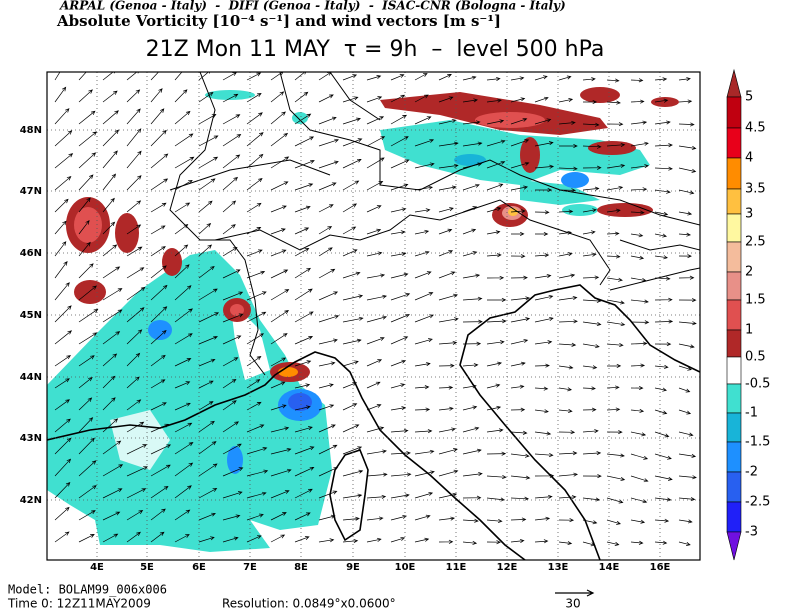 This screenshot has height=612, width=792. I want to click on lat-label: 45N, so click(31, 315).